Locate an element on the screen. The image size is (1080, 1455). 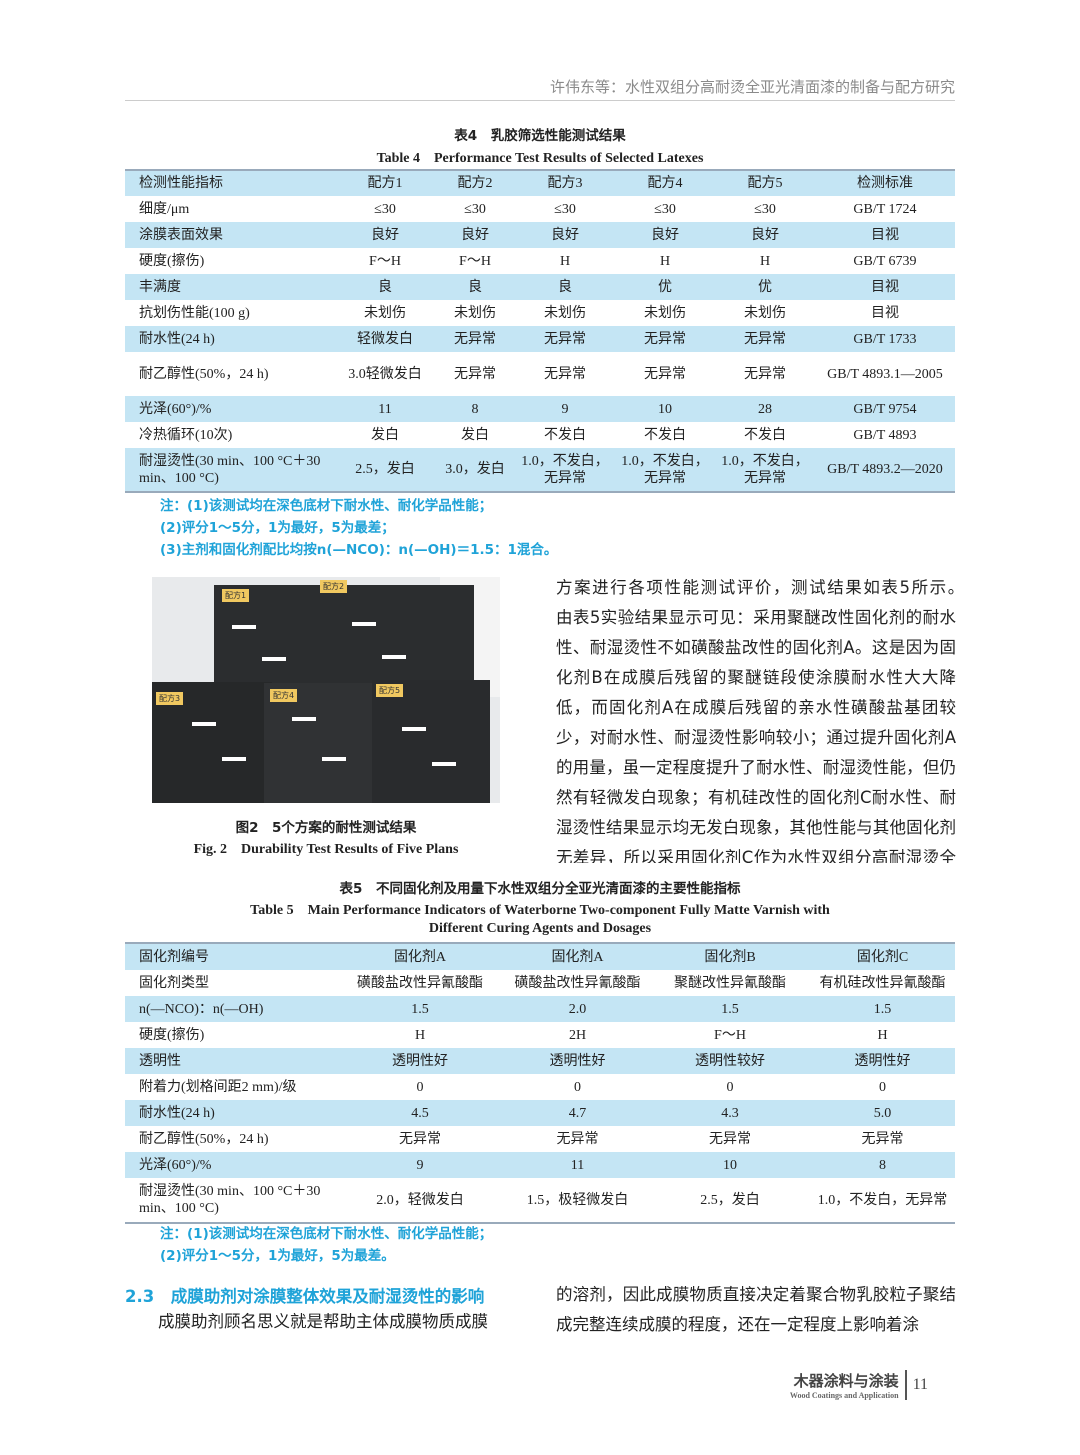
table-row: 硬度(擦伤) H 2H F～H H is located at coordinates (540, 1035).